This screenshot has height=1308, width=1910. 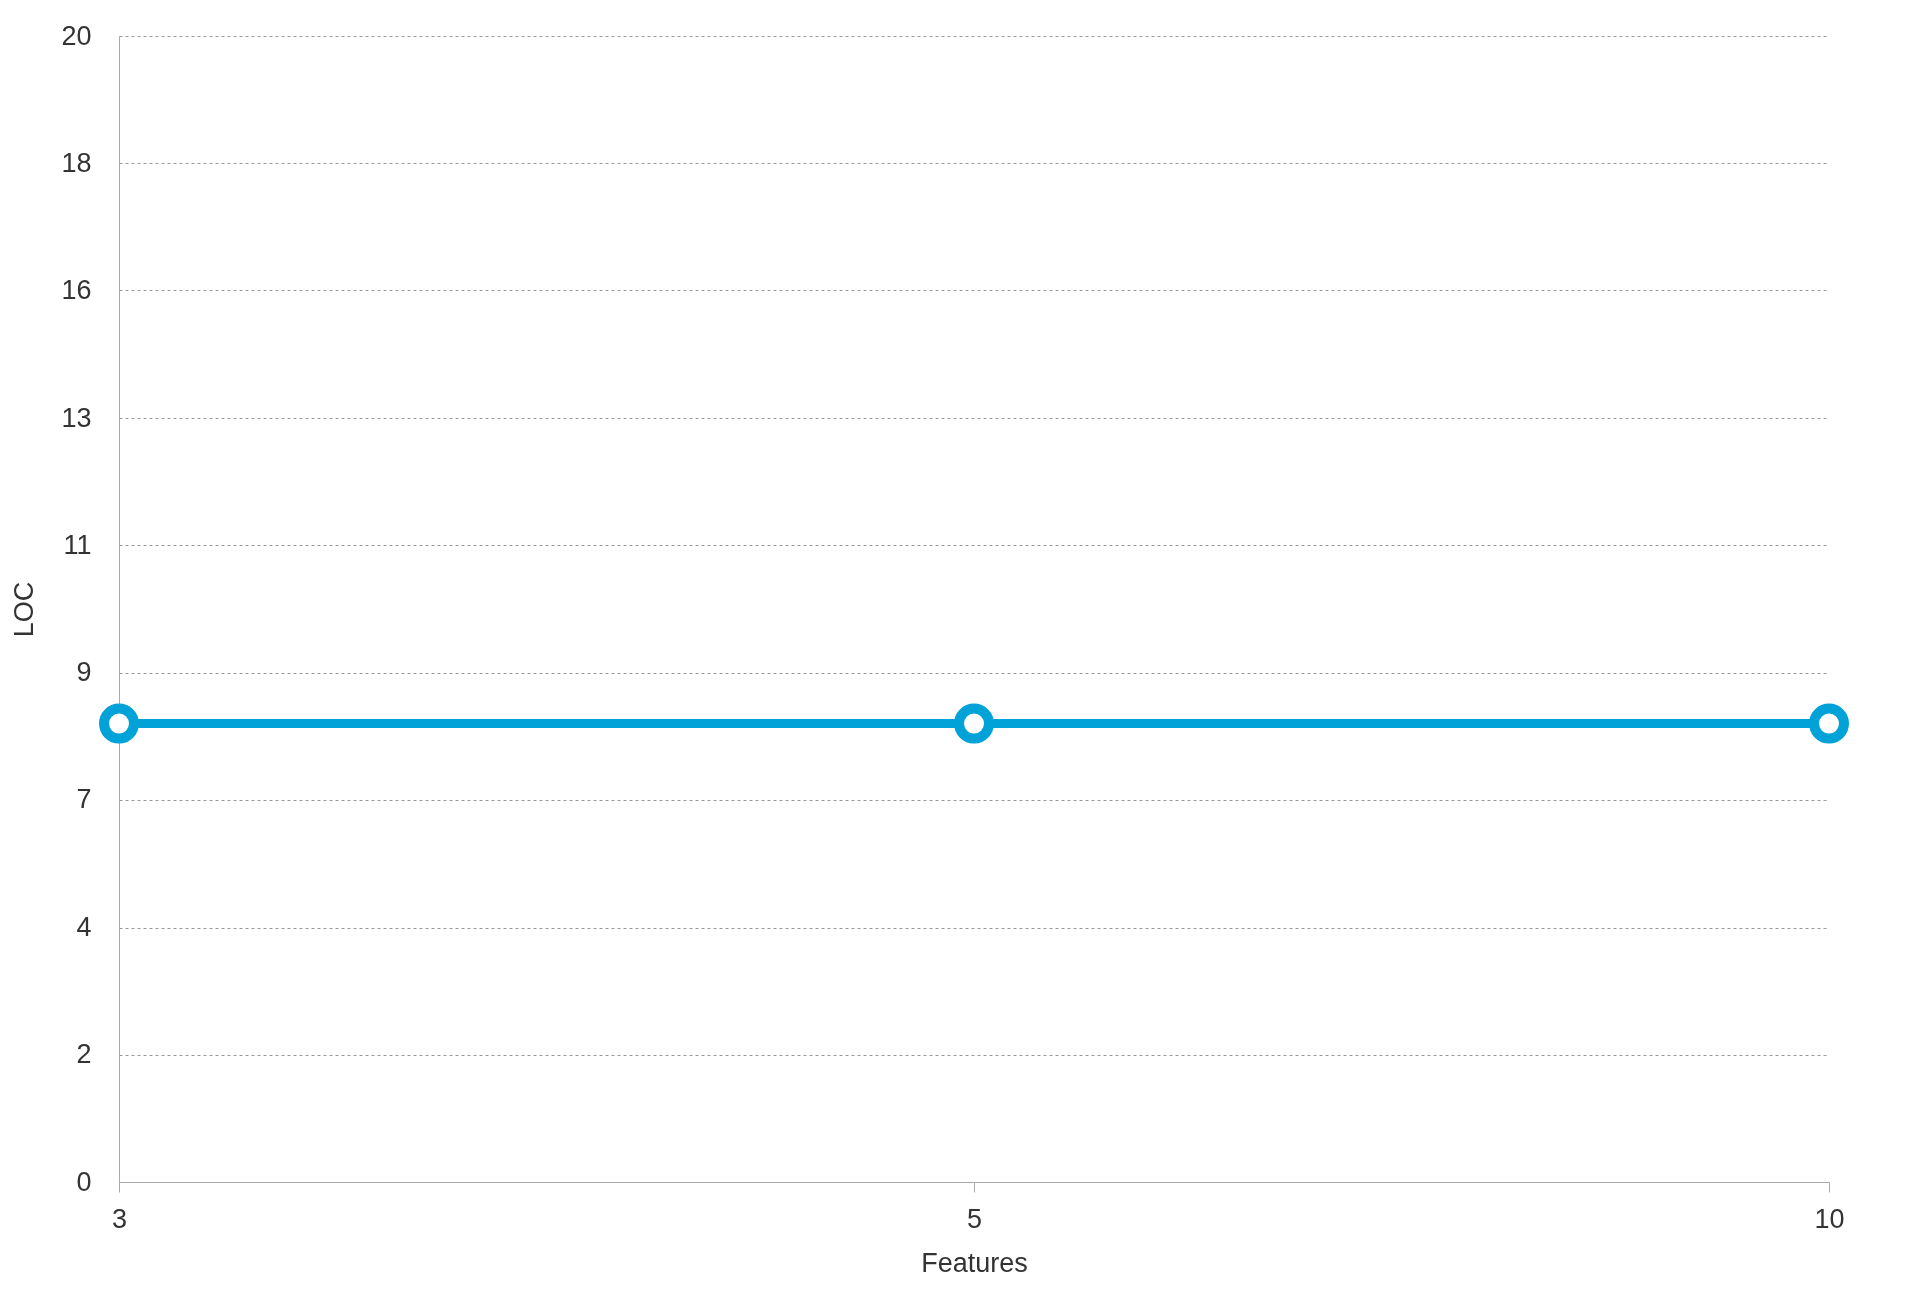 I want to click on y-tick-label: 16, so click(x=76, y=289).